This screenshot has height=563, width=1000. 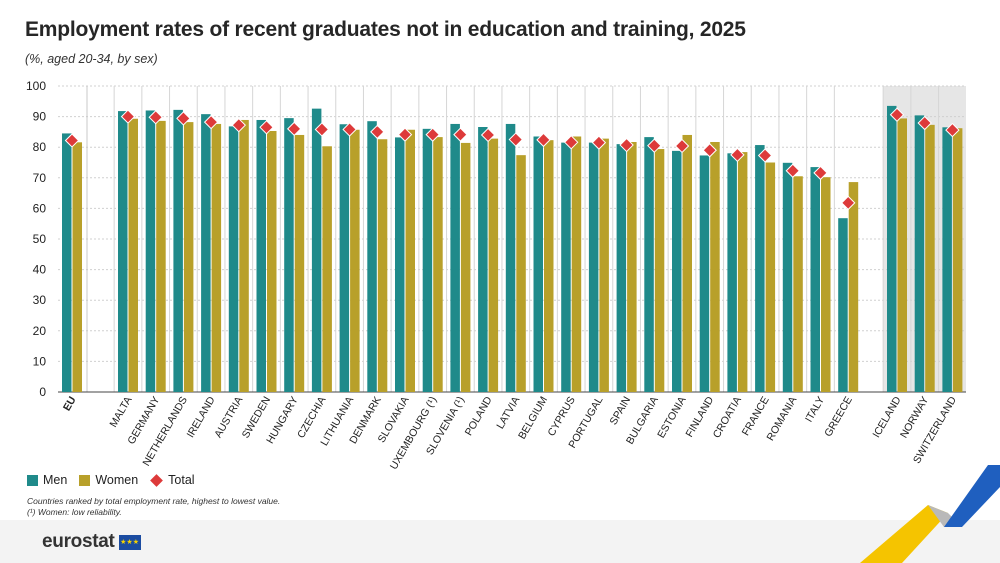 I want to click on legend-item-women: Women, so click(x=108, y=480).